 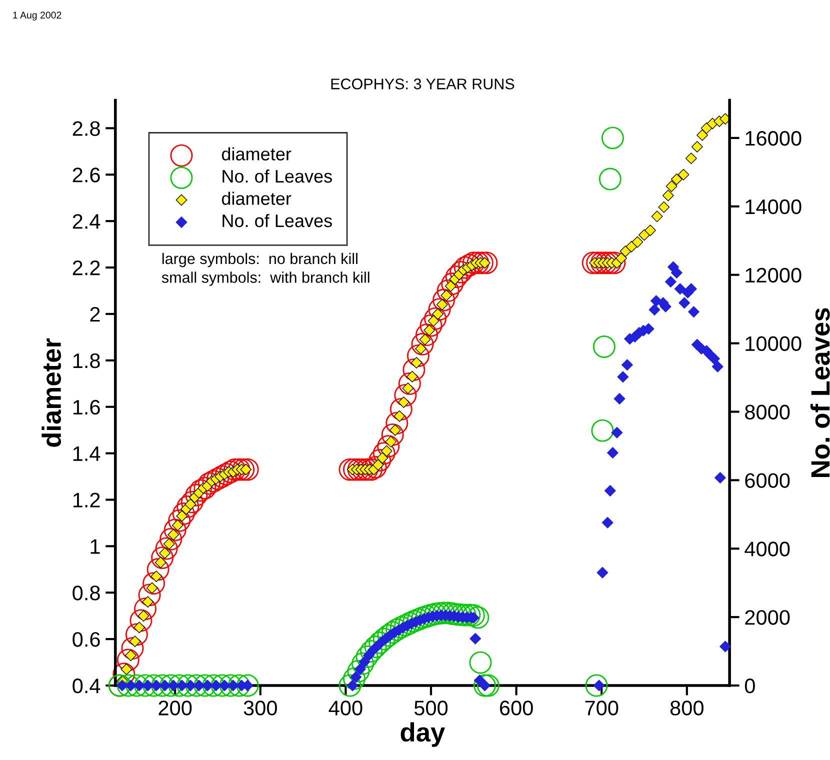 I want to click on annotation: small symbols: with branch kill, so click(x=266, y=279).